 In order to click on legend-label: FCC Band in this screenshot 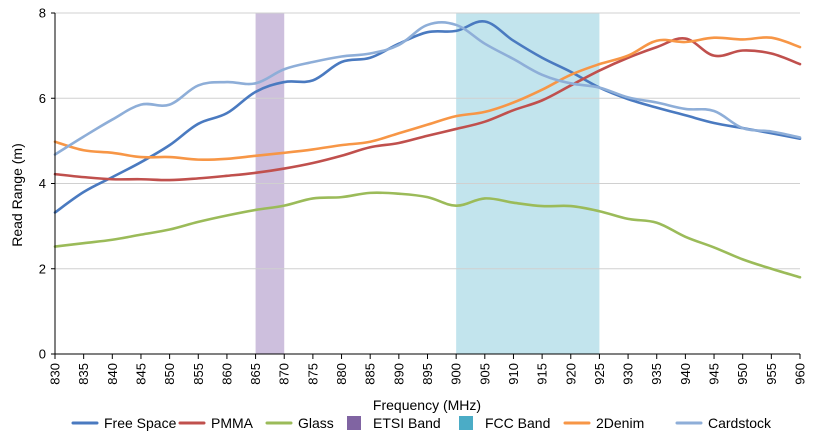, I will do `click(517, 423)`.